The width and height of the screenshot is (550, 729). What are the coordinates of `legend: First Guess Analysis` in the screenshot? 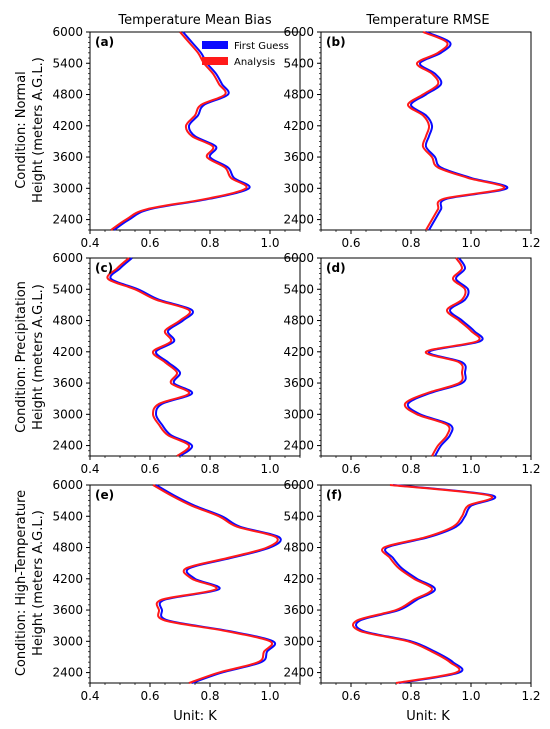 It's located at (245, 54).